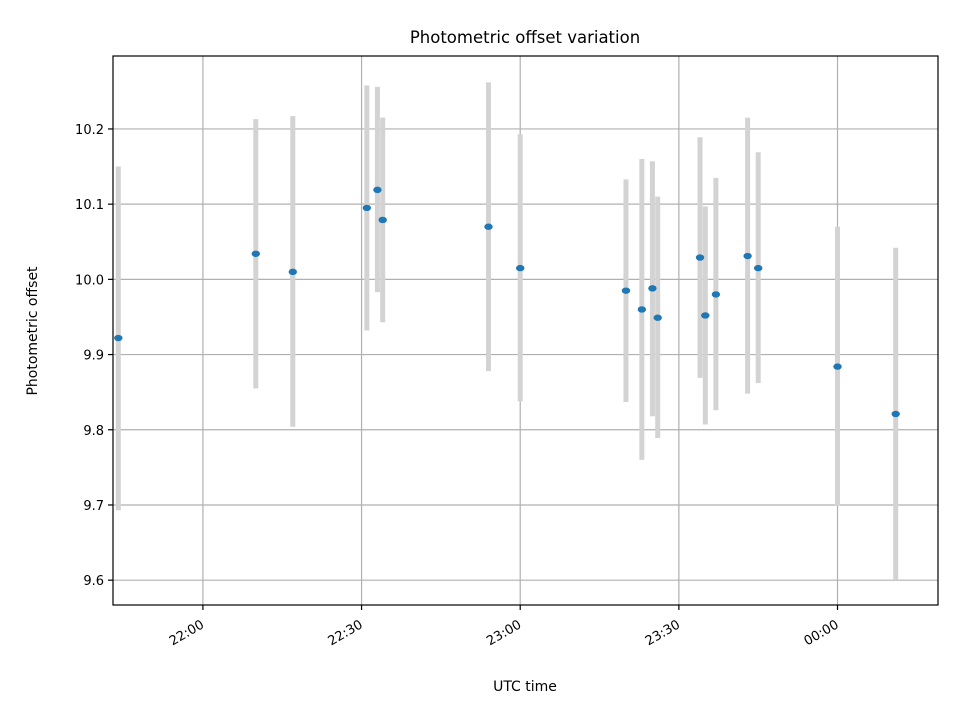  Describe the element at coordinates (89, 280) in the screenshot. I see `y-tick-label: 10.0` at that location.